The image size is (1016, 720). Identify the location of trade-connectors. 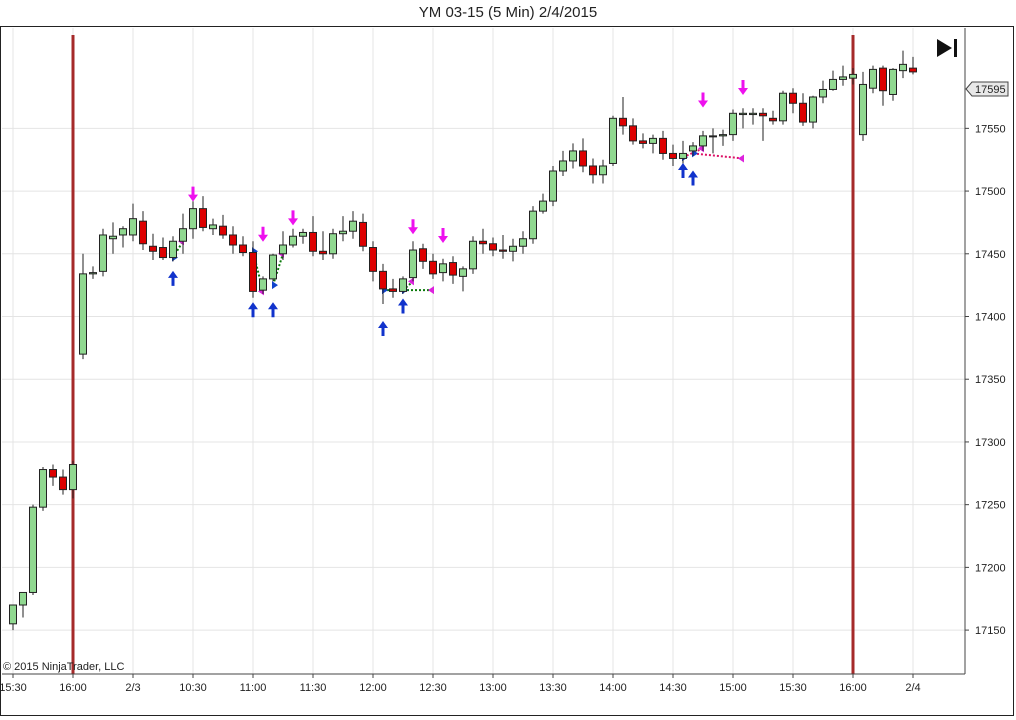
(458, 220).